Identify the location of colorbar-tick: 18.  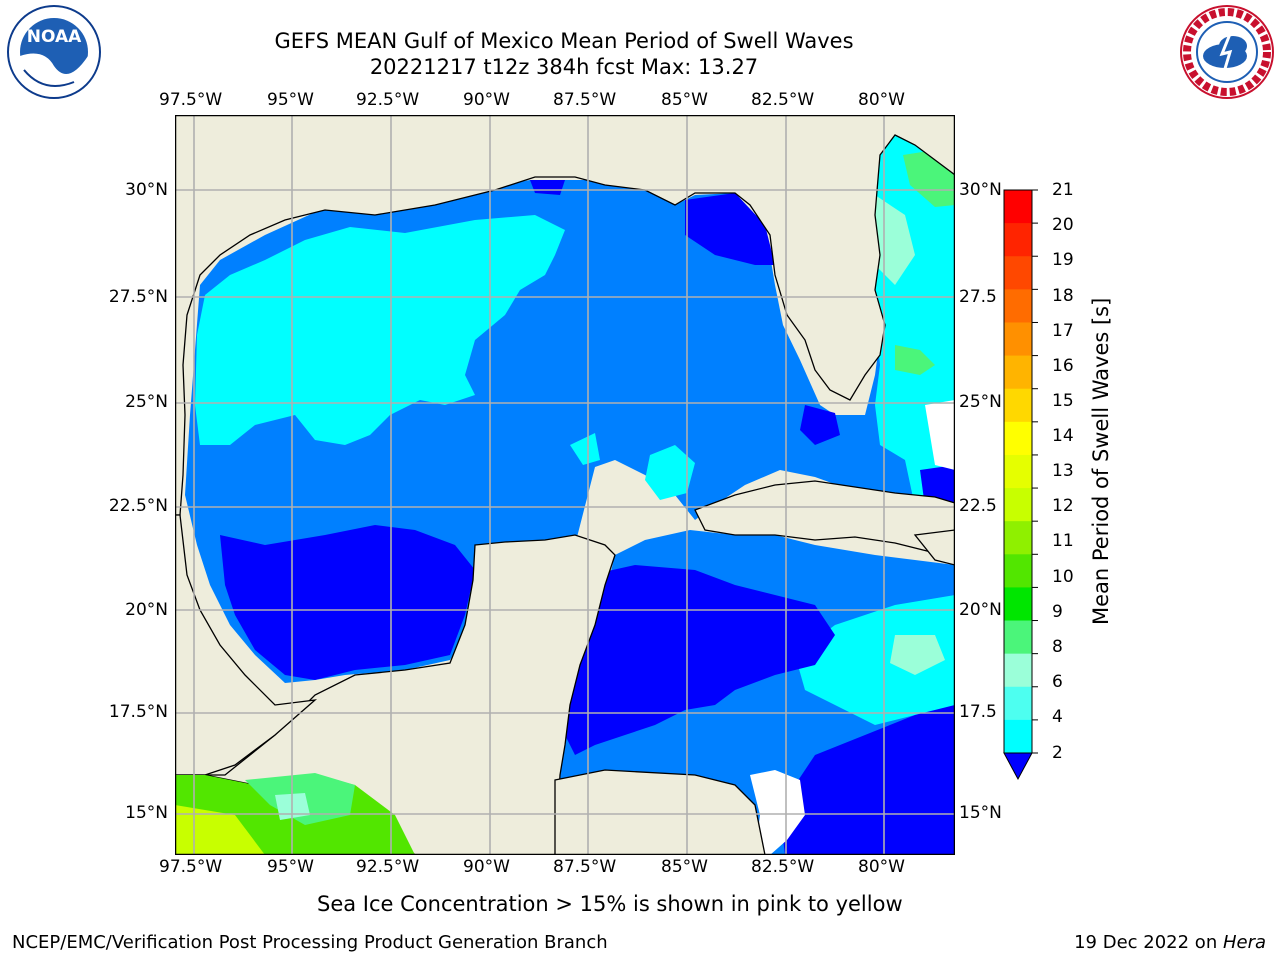
(1063, 296).